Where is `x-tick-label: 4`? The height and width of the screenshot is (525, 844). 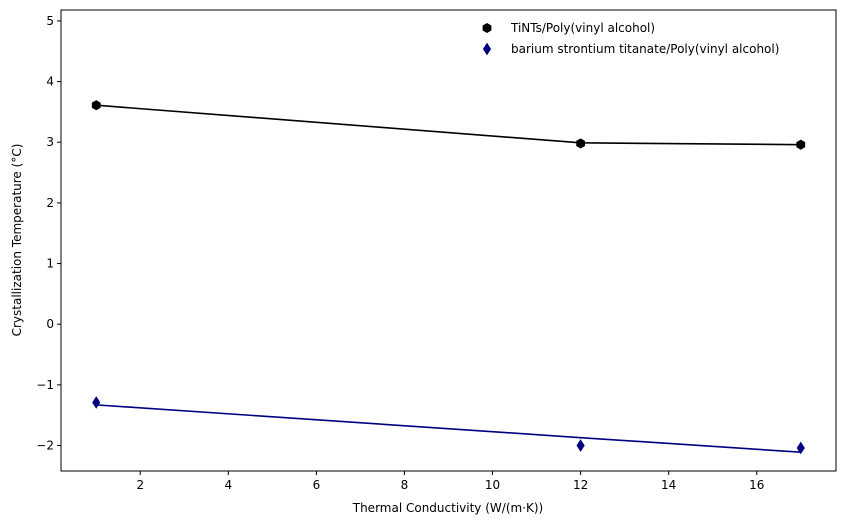 x-tick-label: 4 is located at coordinates (229, 485).